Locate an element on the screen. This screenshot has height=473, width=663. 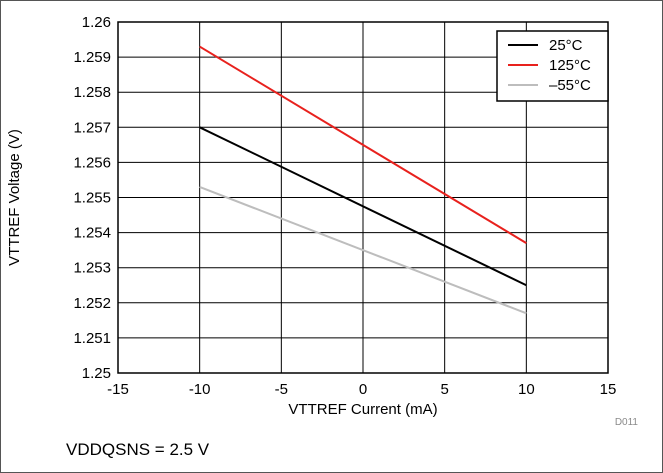
y-tick-label: 1.251 is located at coordinates (92, 338).